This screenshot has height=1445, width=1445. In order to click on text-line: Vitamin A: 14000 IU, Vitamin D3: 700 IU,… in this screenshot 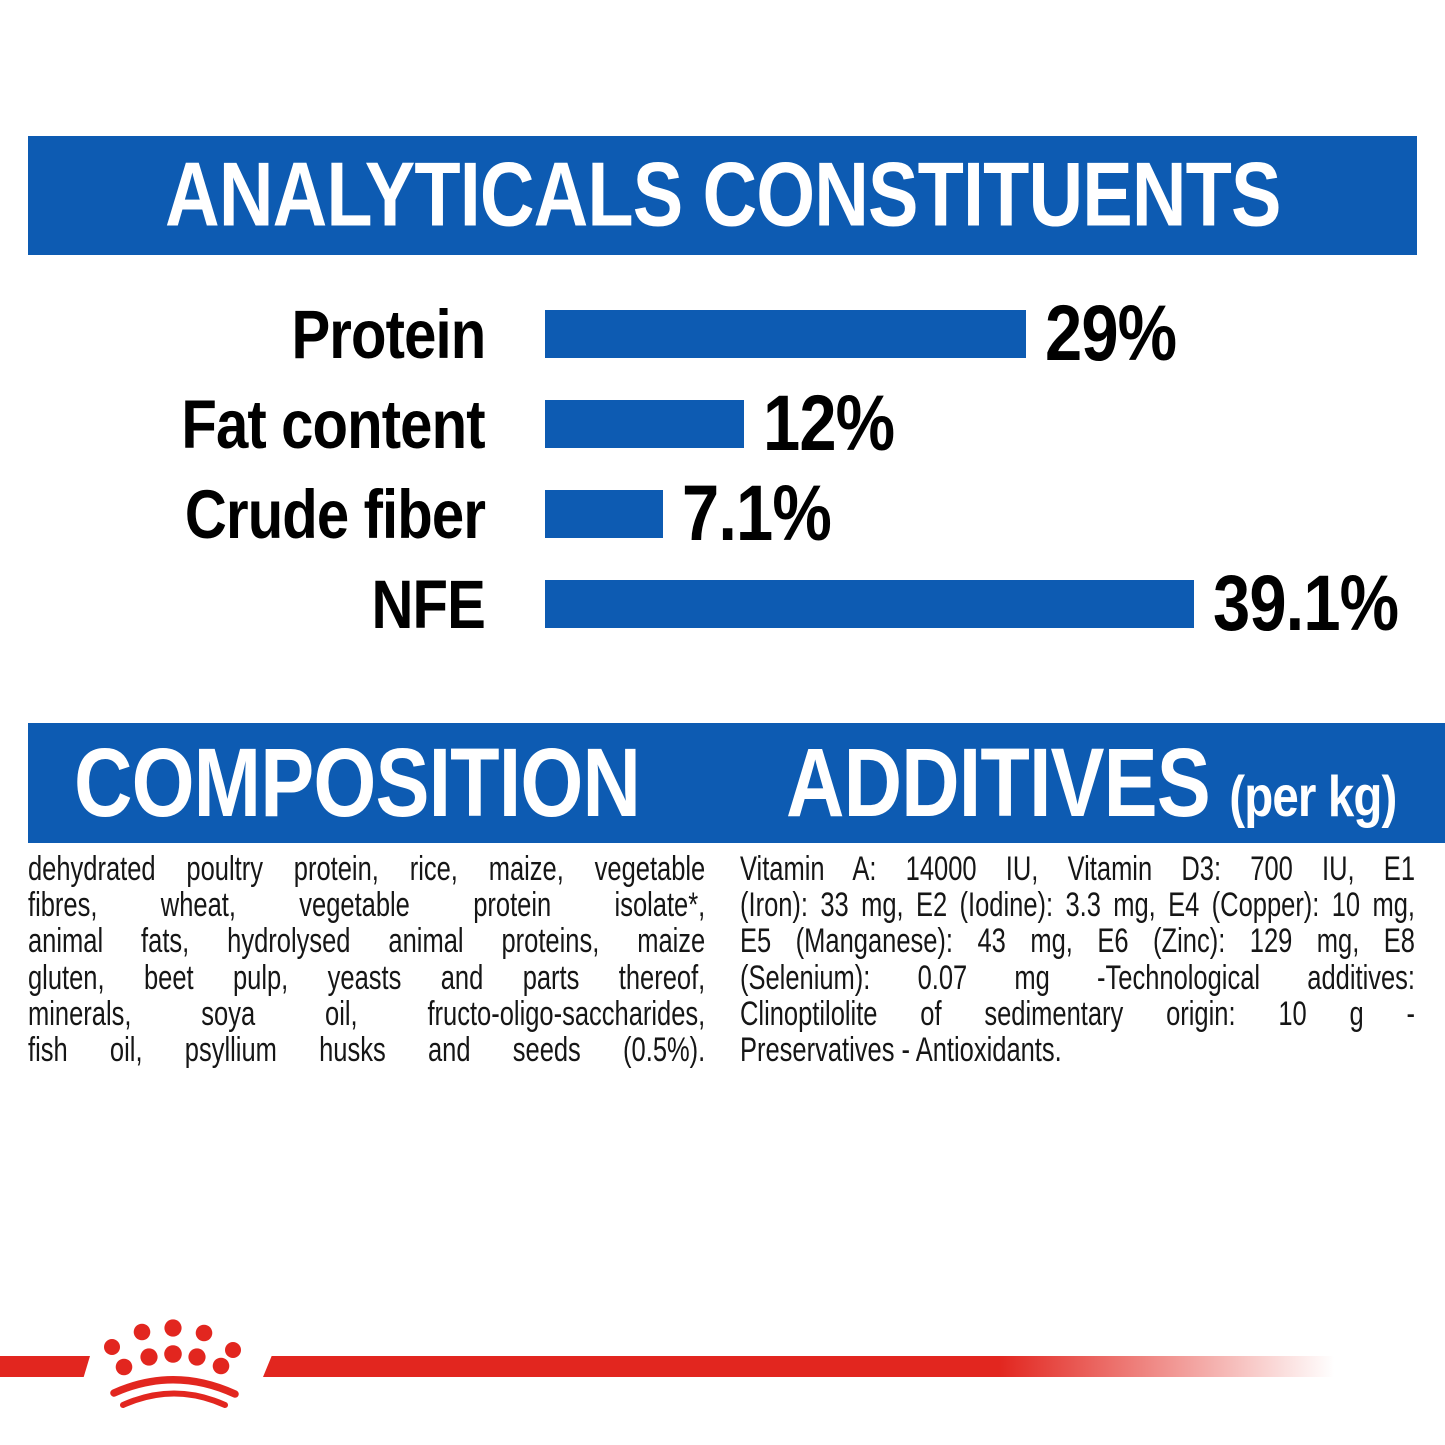, I will do `click(1077, 869)`.